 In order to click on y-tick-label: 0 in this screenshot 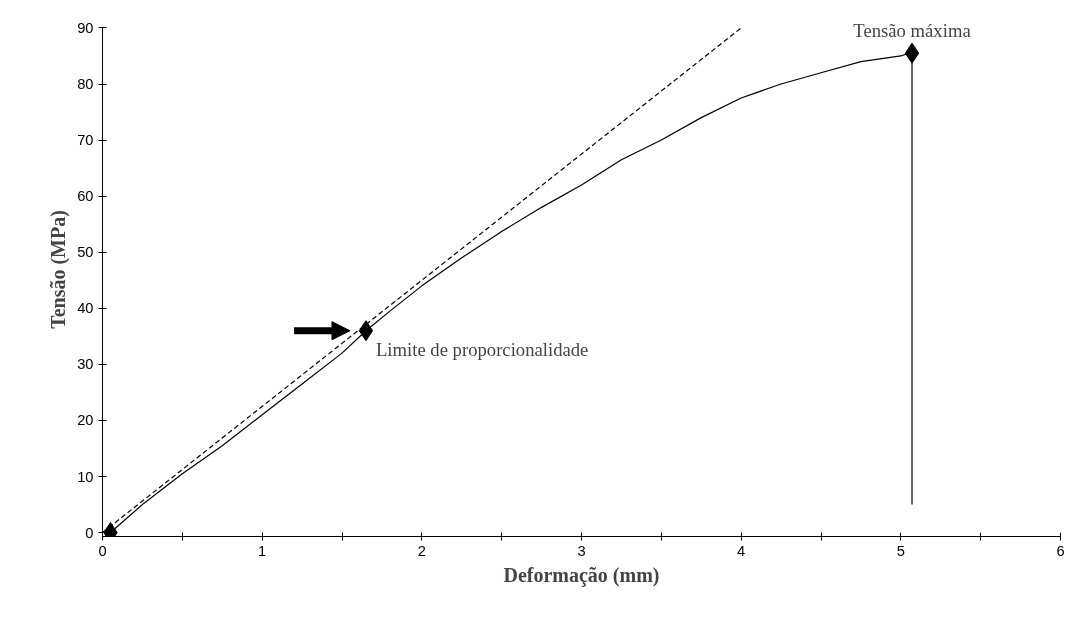, I will do `click(89, 532)`.